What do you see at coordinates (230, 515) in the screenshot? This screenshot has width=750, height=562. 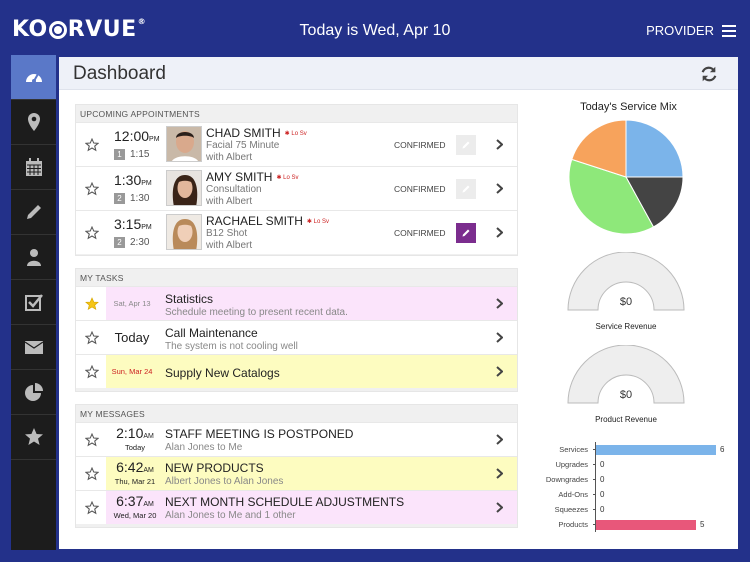 I see `message-from: Alan Jones to Me and 1 other` at bounding box center [230, 515].